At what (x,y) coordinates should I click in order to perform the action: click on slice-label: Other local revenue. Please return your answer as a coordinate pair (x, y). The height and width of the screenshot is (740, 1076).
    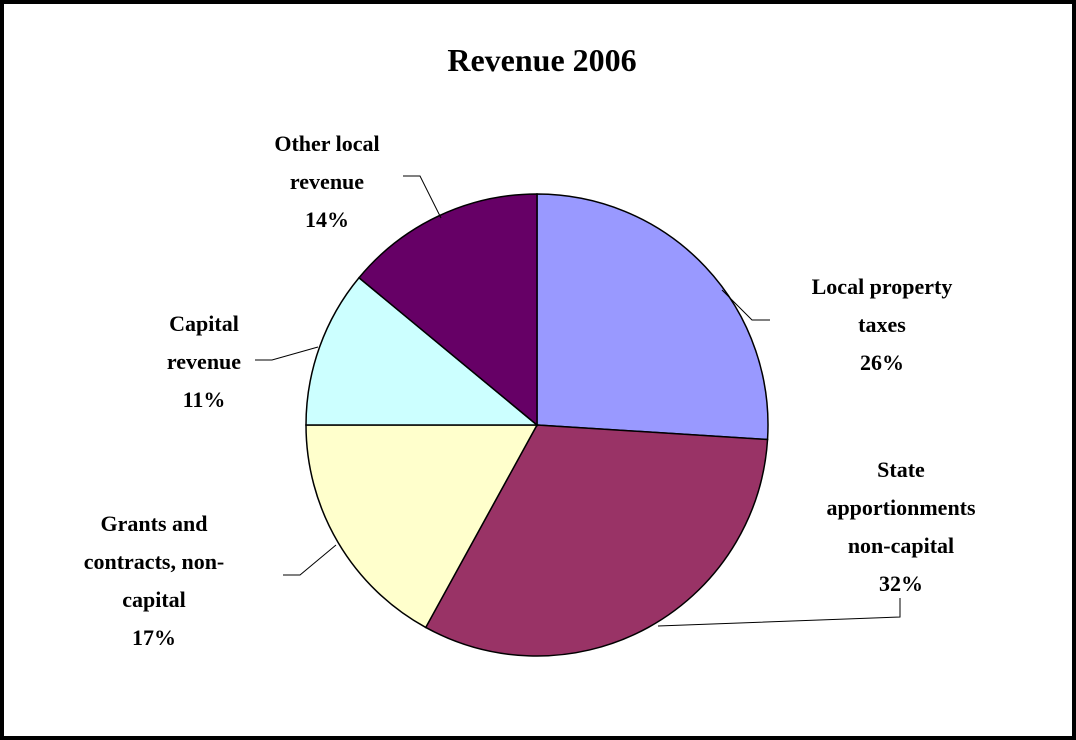
    Looking at the image, I should click on (327, 162).